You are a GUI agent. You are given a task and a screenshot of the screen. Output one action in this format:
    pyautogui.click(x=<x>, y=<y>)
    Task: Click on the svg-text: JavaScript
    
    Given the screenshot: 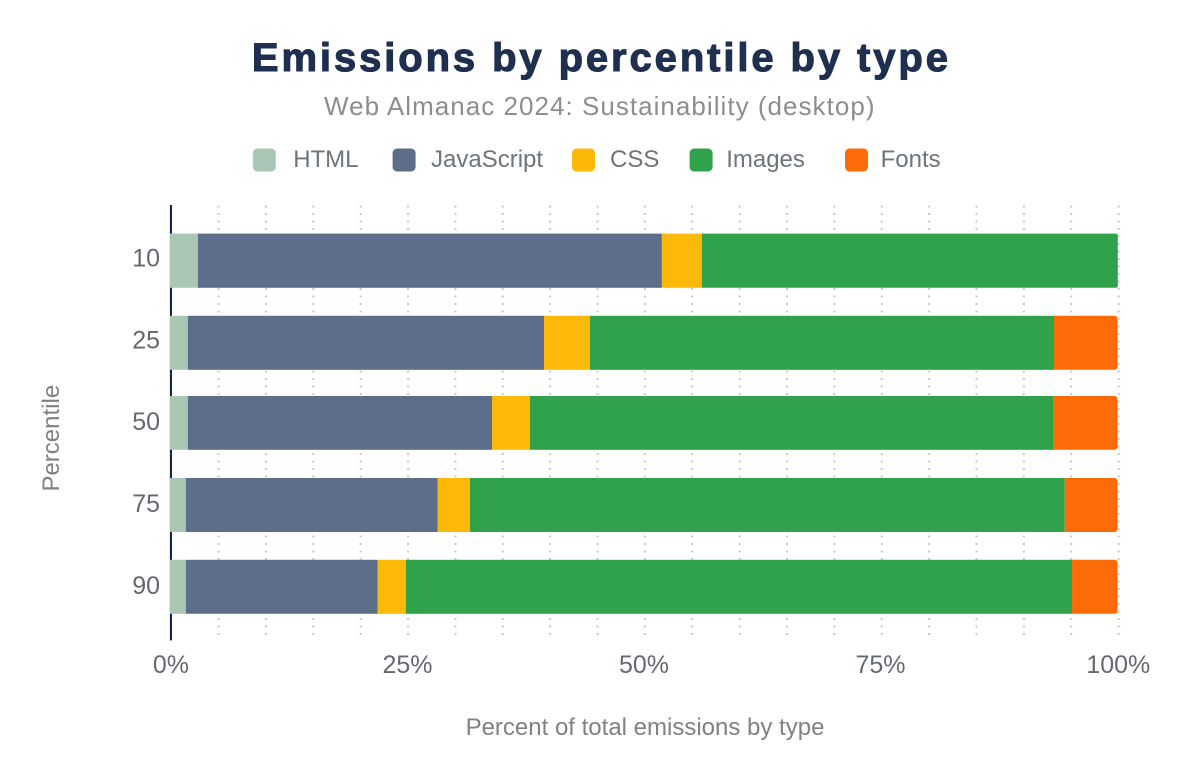 What is the action you would take?
    pyautogui.click(x=487, y=159)
    